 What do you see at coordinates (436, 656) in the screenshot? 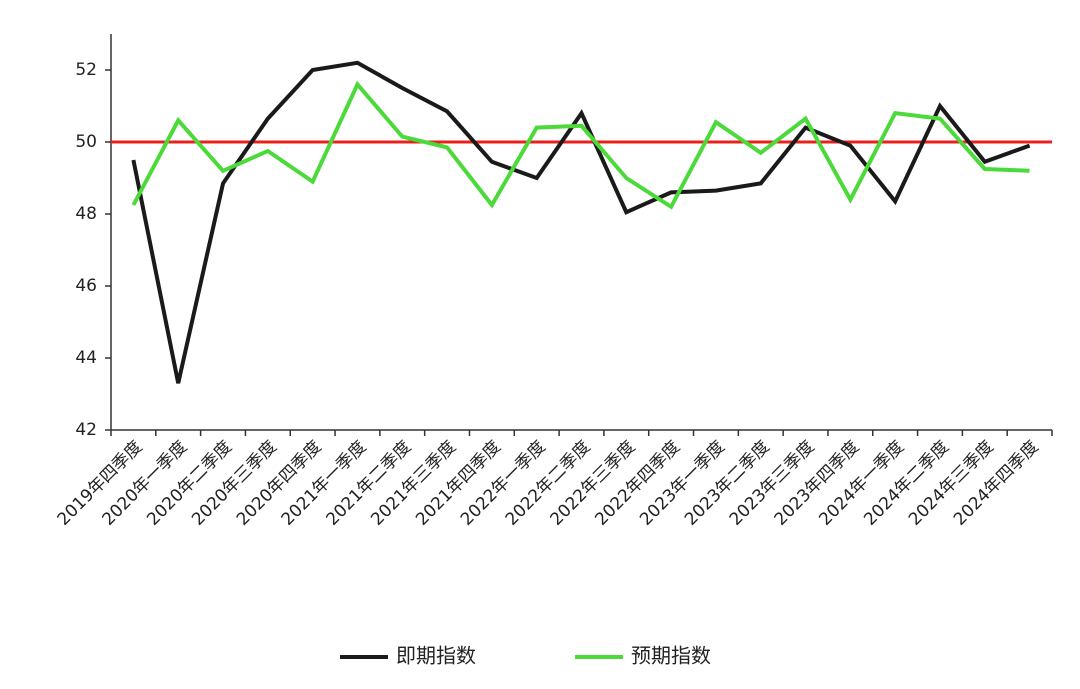
I see `legend-label: 即期指数` at bounding box center [436, 656].